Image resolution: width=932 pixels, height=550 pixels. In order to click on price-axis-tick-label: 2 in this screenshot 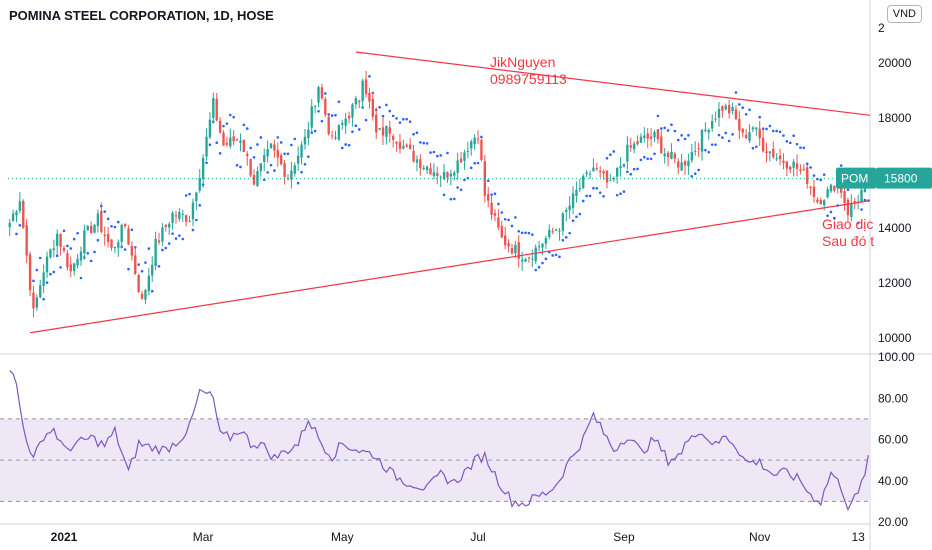, I will do `click(881, 28)`.